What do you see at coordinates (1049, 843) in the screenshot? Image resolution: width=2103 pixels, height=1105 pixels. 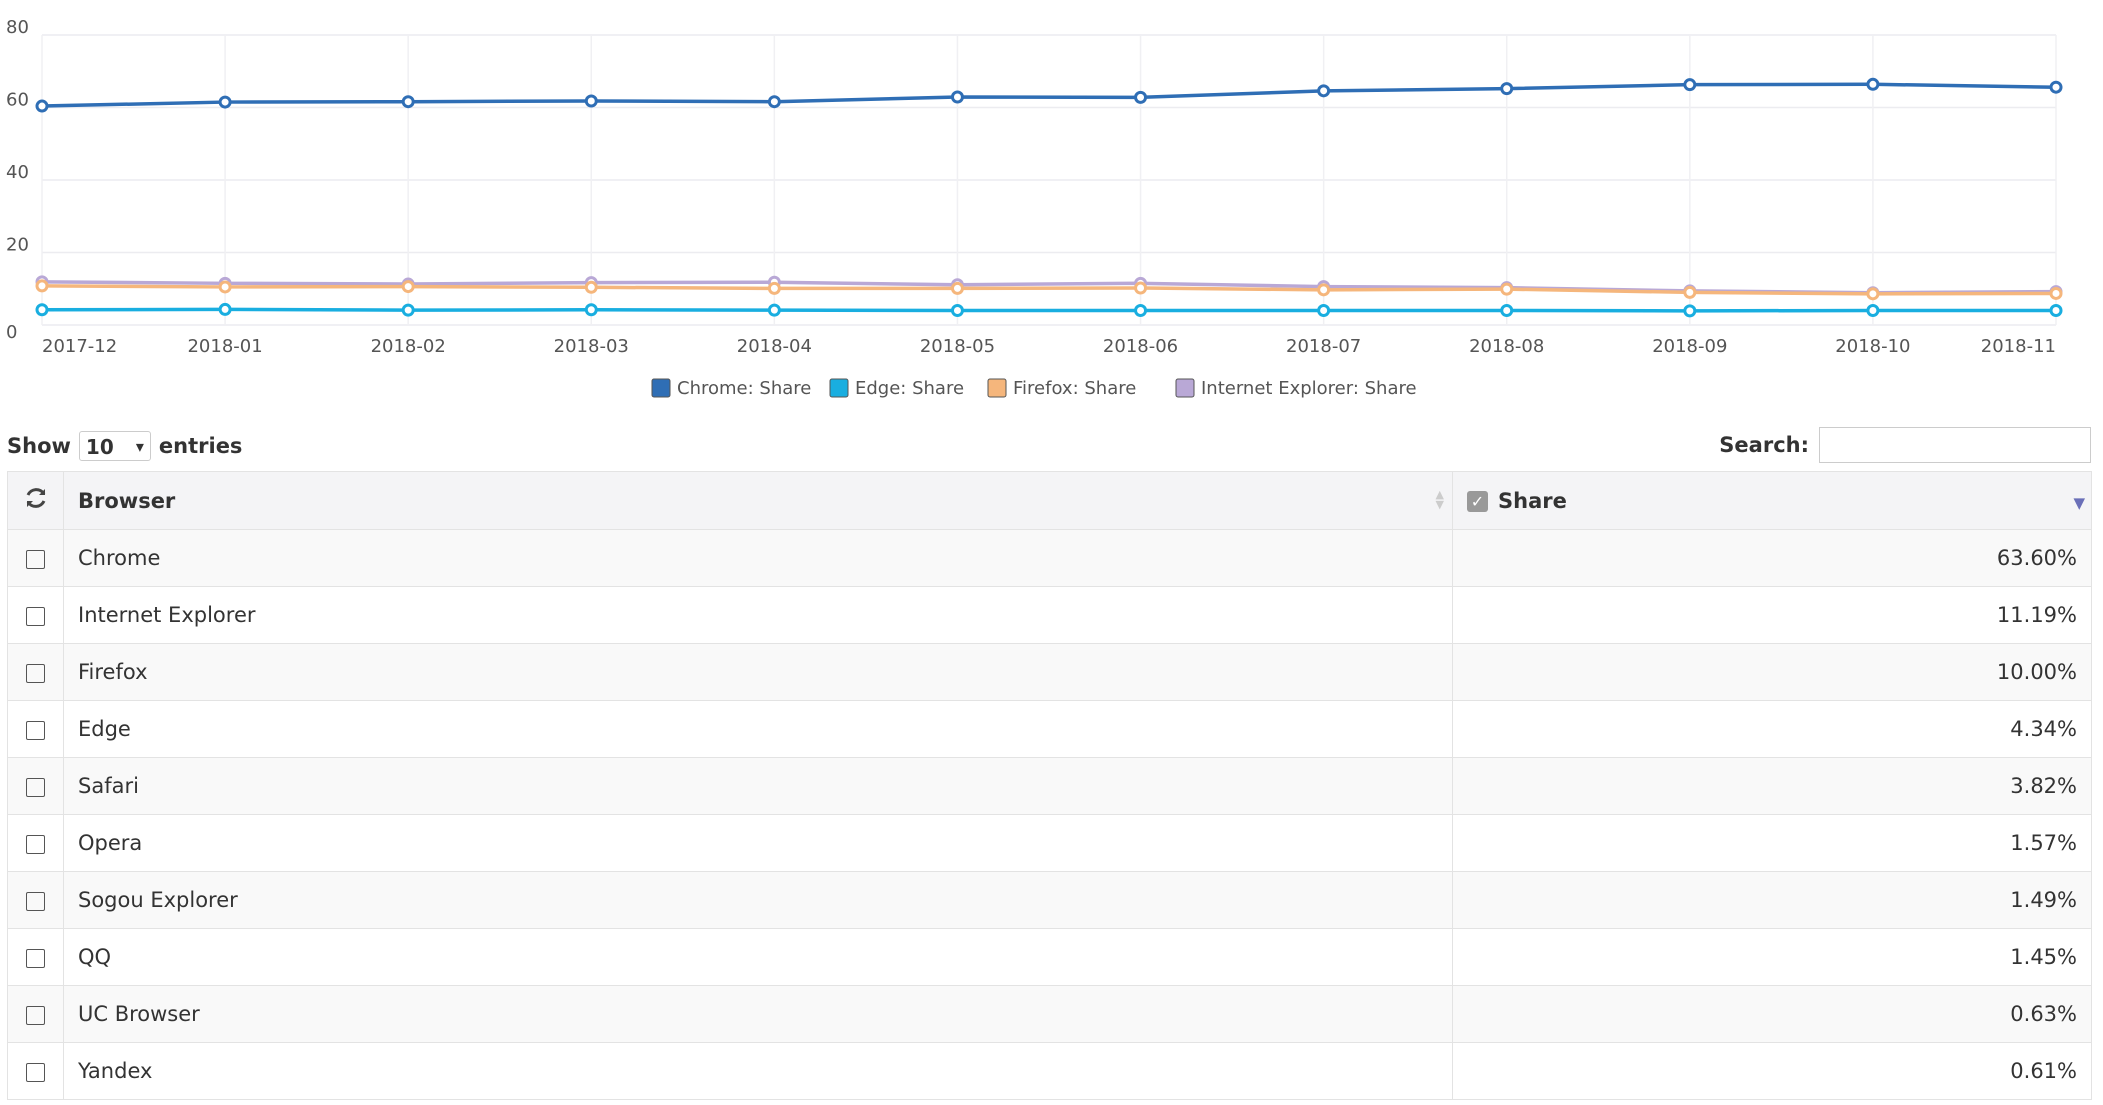 I see `table-row: Opera 1.57%` at bounding box center [1049, 843].